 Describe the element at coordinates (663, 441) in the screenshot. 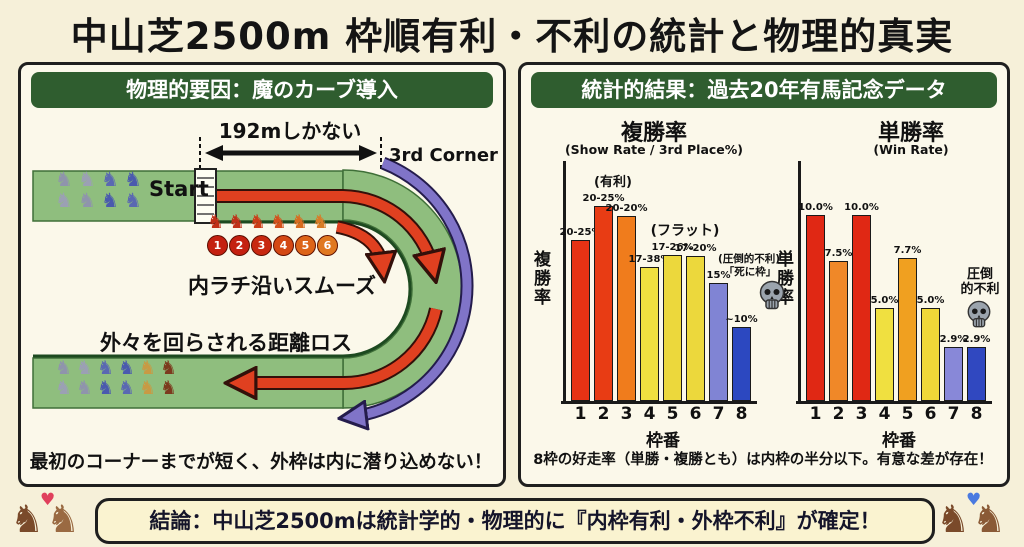

I see `show-rate-xlabel: 枠番` at that location.